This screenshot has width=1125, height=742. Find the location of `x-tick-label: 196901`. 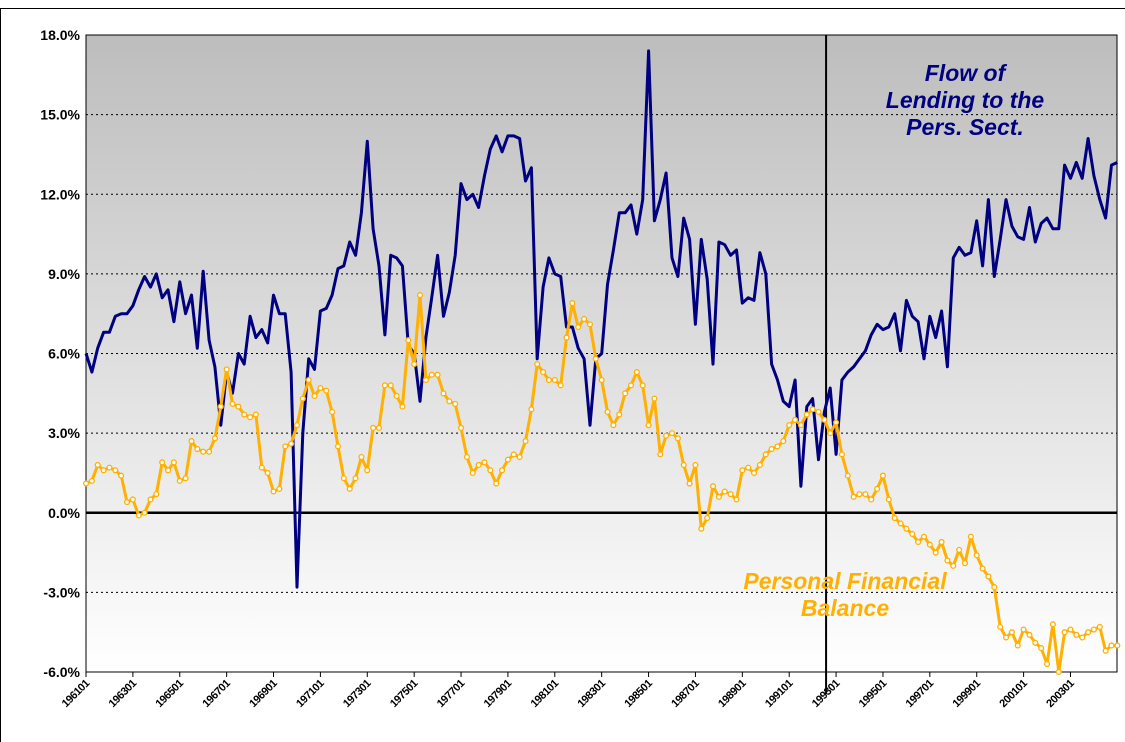

x-tick-label: 196901 is located at coordinates (263, 693).